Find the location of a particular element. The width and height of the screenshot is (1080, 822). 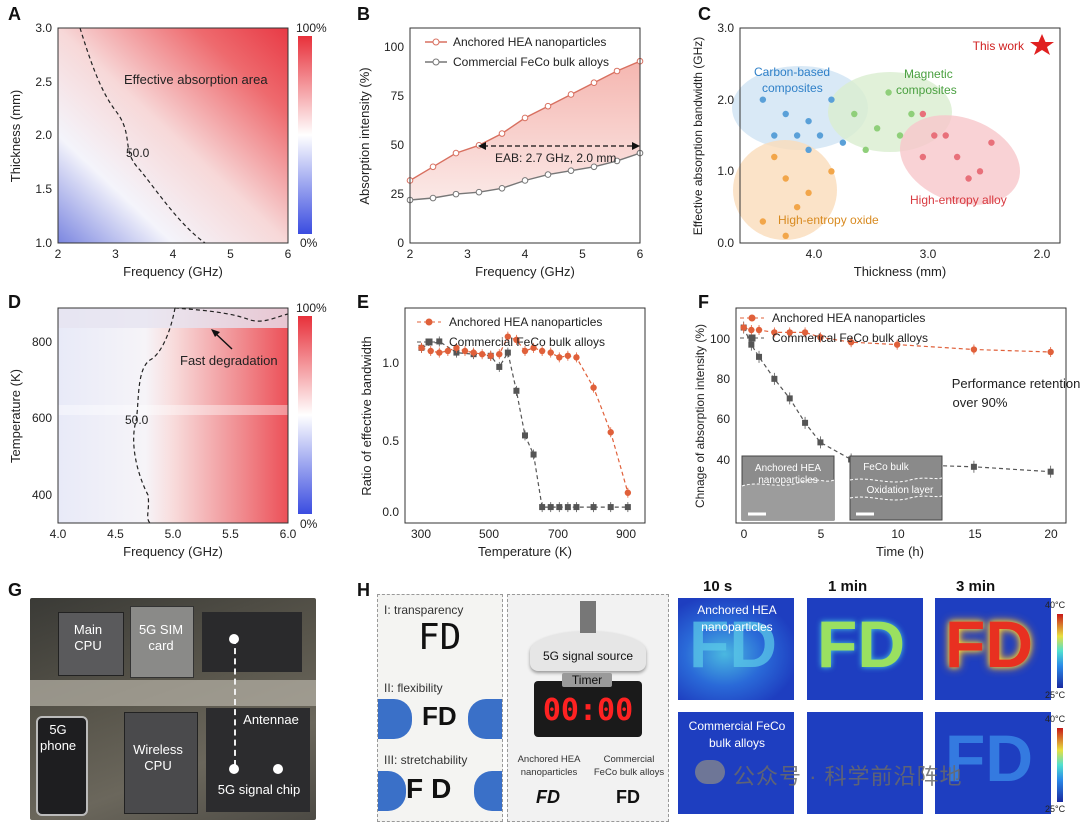

fd-commercial-sample: FD is located at coordinates (628, 797).